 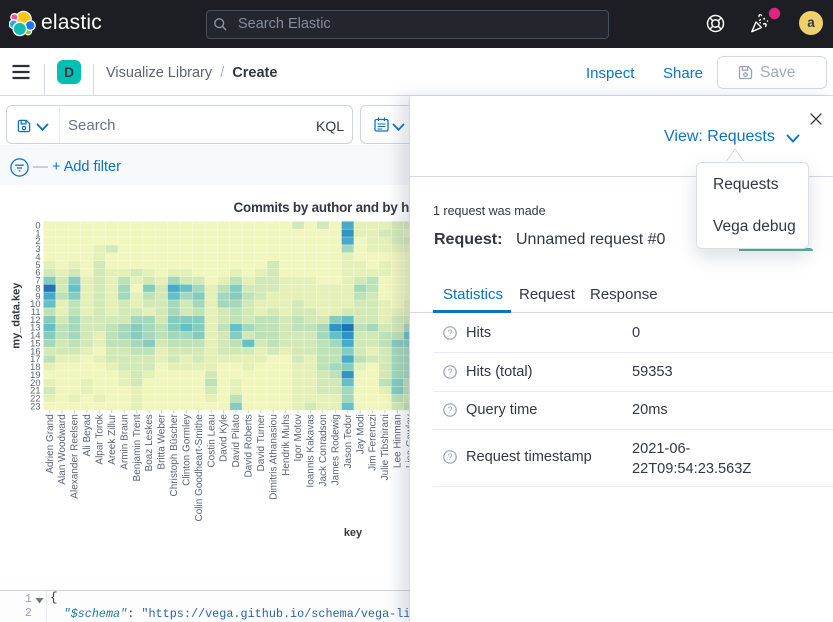 What do you see at coordinates (17, 315) in the screenshot?
I see `svg-text: my_data.key` at bounding box center [17, 315].